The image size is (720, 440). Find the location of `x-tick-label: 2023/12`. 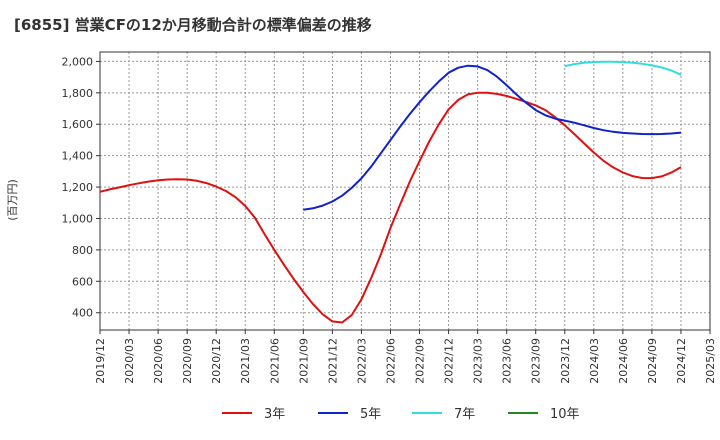

x-tick-label: 2023/12 is located at coordinates (565, 361).